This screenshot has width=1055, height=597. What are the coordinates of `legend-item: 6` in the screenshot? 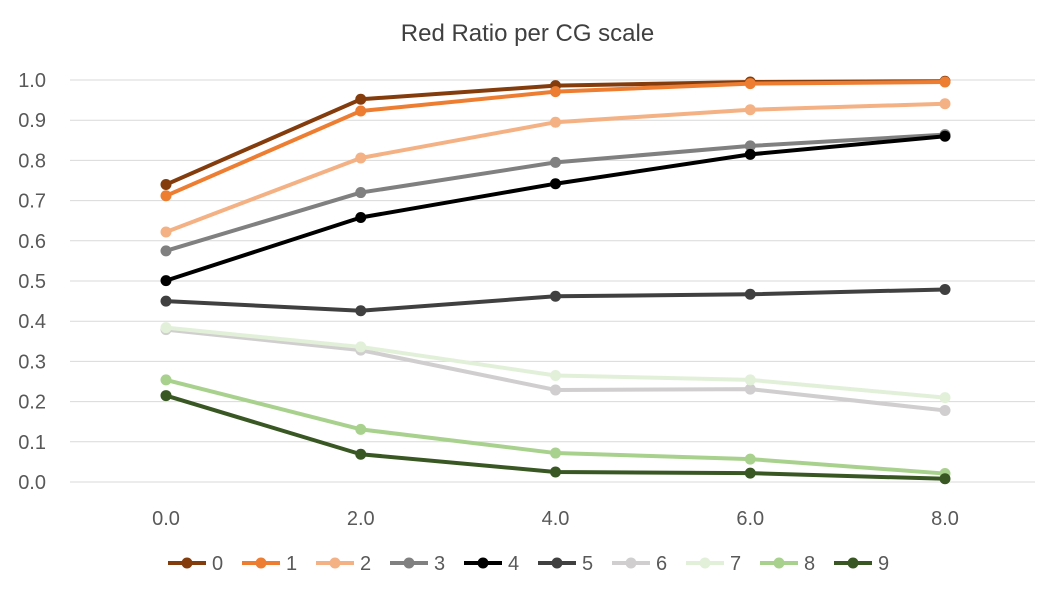 It's located at (639, 564).